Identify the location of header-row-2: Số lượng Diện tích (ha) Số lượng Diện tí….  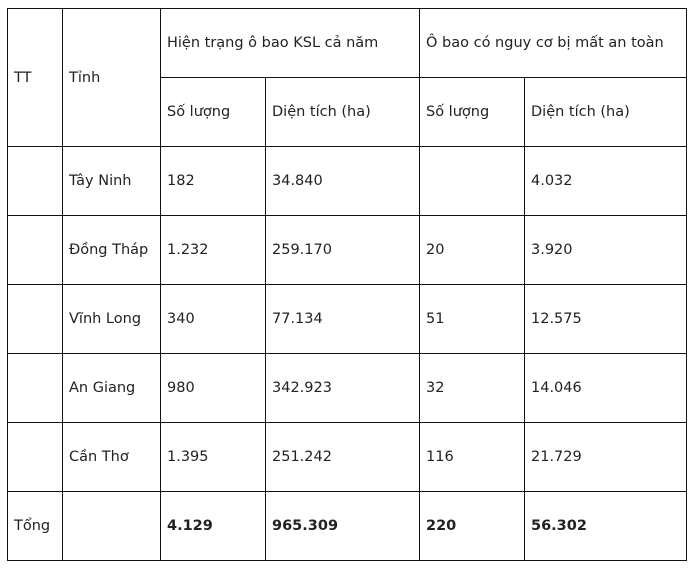
(347, 112).